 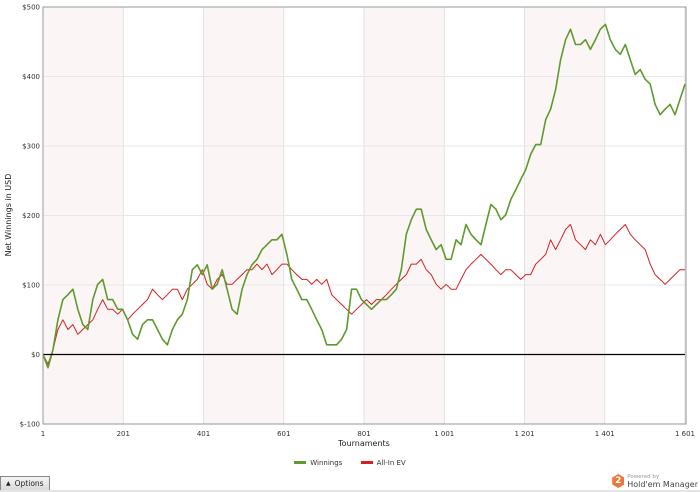 I want to click on x-tick-label: 601, so click(x=283, y=434).